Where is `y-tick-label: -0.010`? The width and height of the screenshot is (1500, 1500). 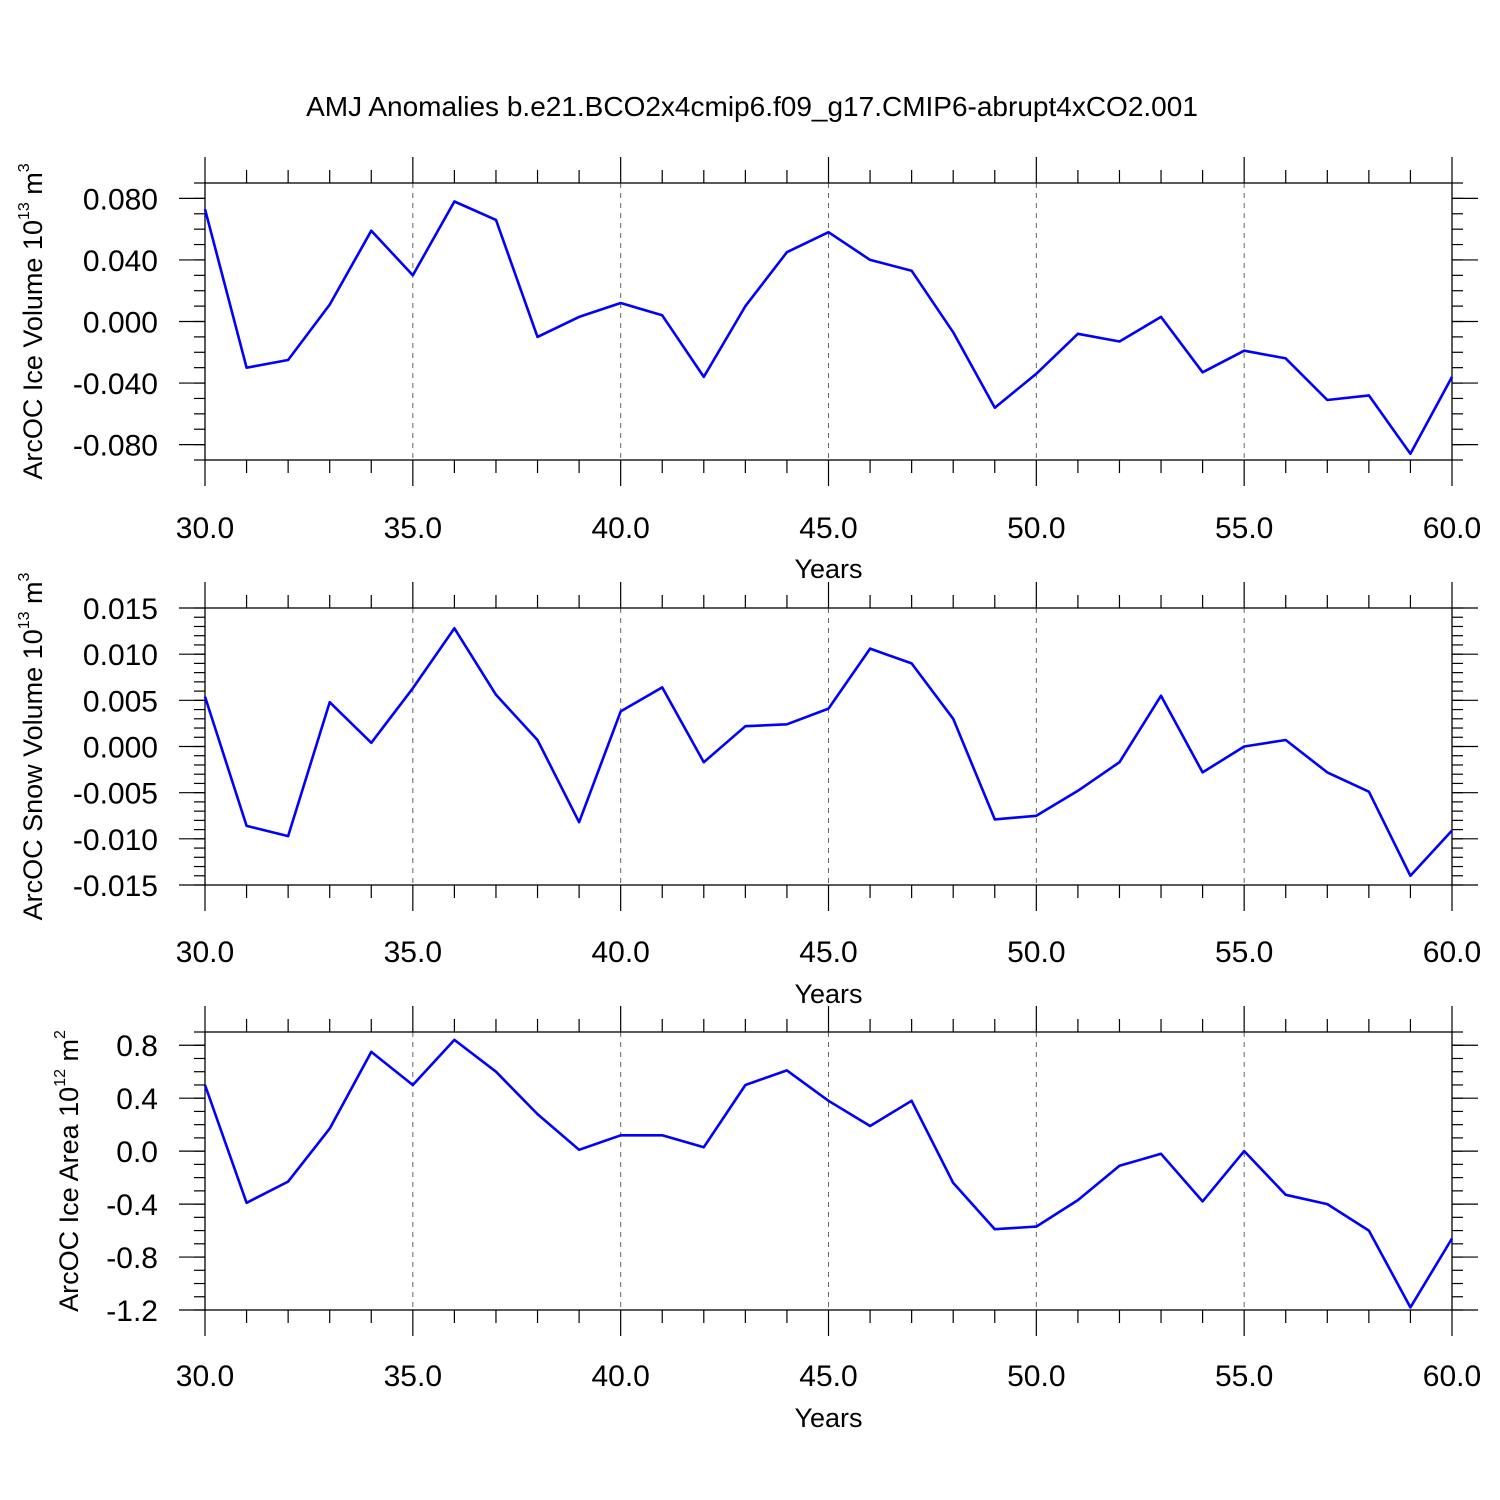 y-tick-label: -0.010 is located at coordinates (115, 840).